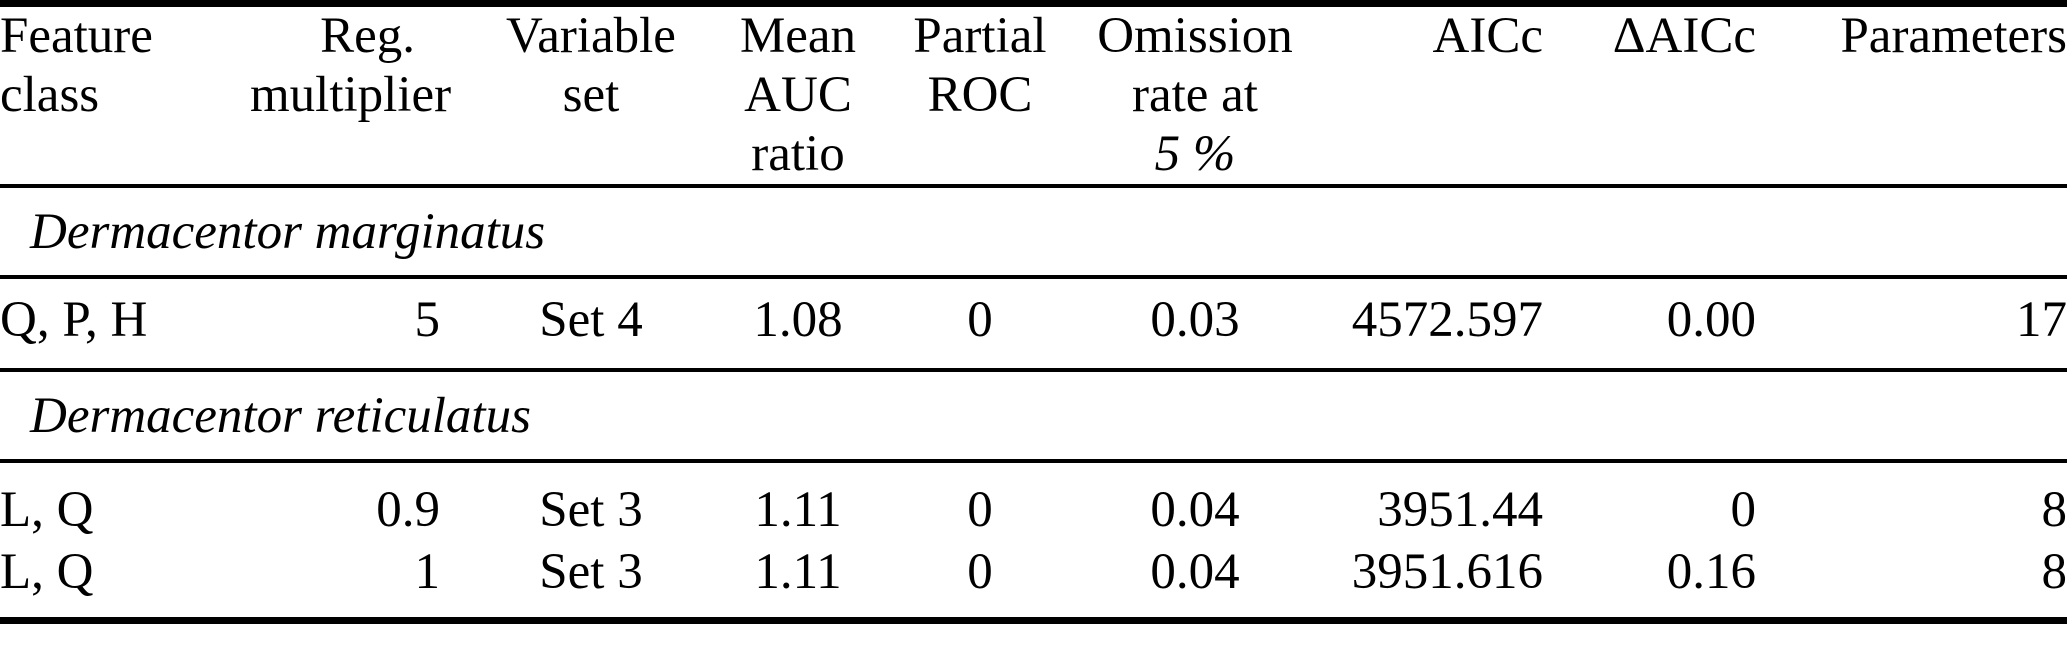  I want to click on cell-feature-class: Q, P, H, so click(125, 324).